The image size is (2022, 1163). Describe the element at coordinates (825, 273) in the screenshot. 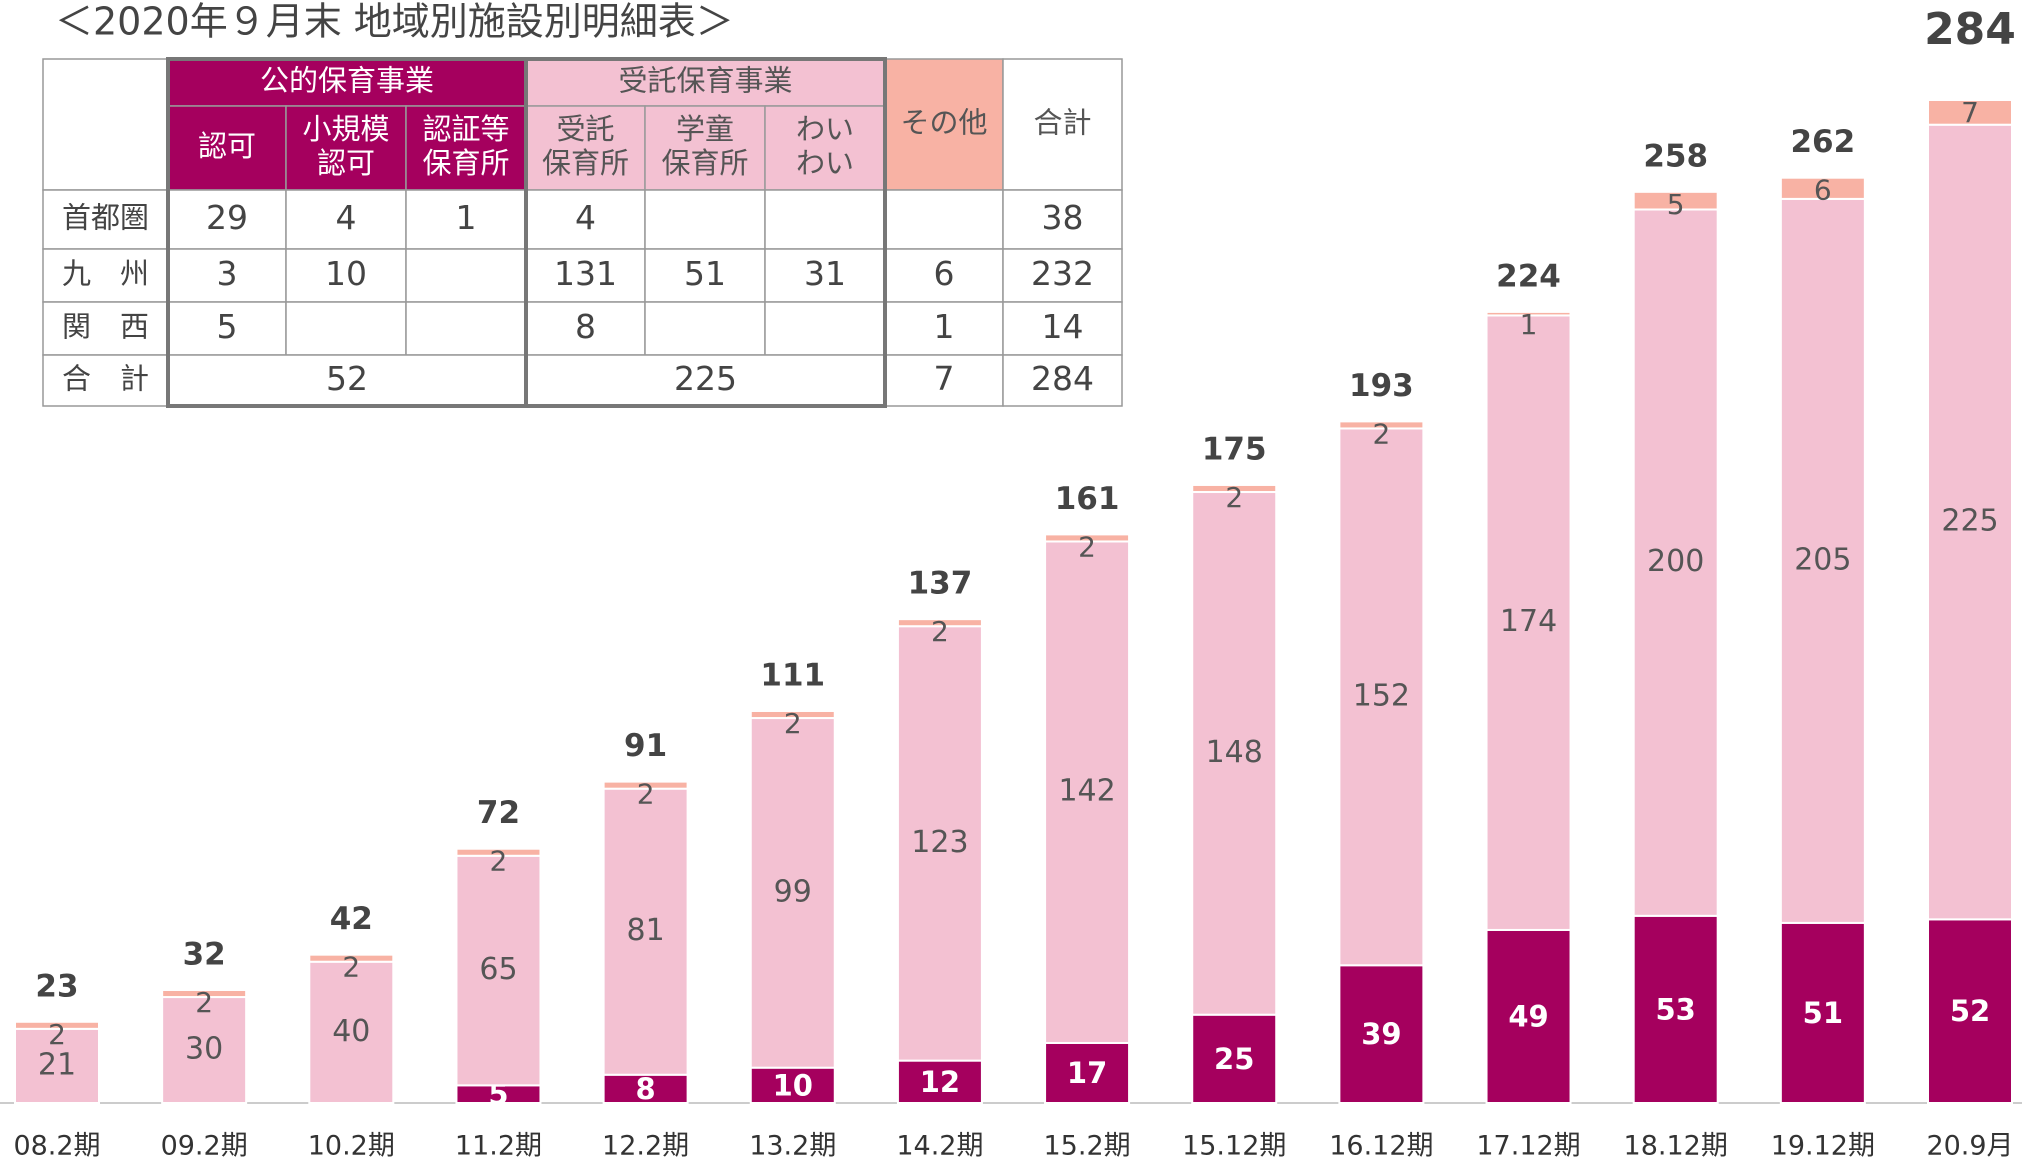

I see `table-text: 31` at that location.